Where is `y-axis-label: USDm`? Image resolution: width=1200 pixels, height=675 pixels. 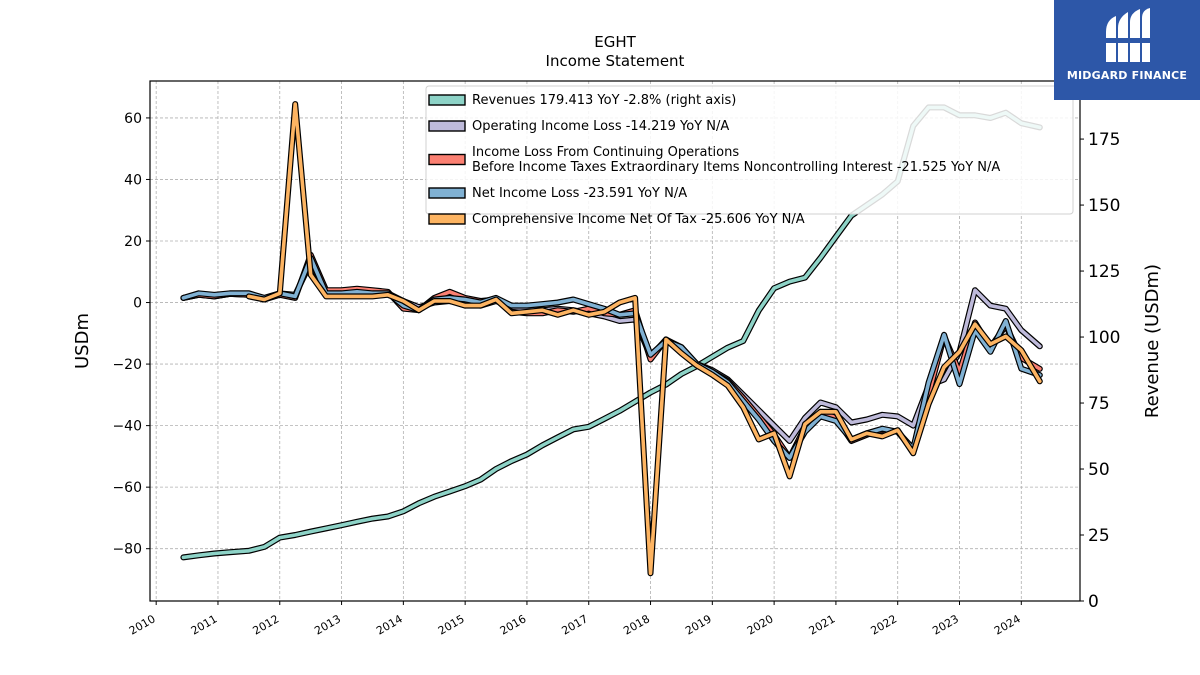 y-axis-label: USDm is located at coordinates (82, 341).